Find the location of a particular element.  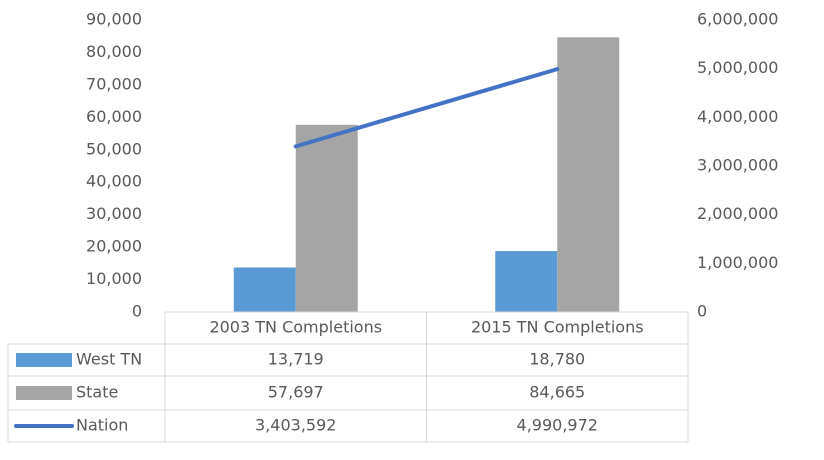

line-series is located at coordinates (426, 108).